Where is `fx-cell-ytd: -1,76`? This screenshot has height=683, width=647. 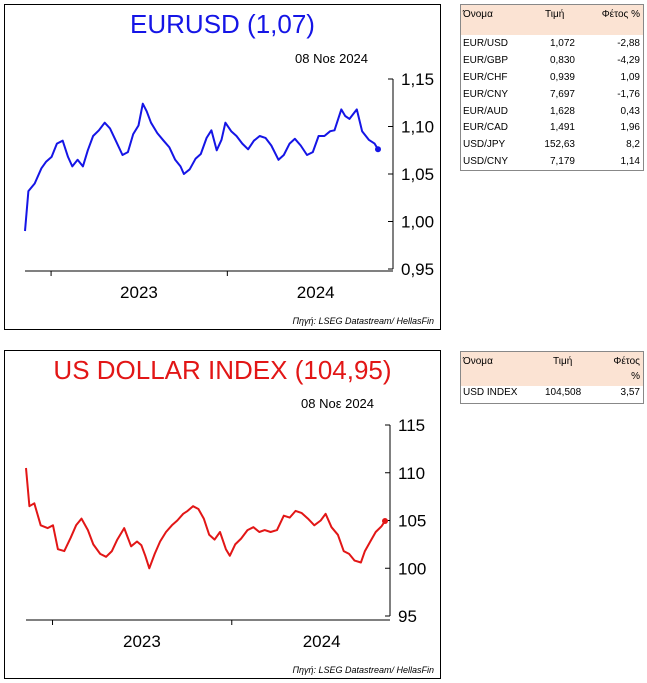 fx-cell-ytd: -1,76 is located at coordinates (628, 94).